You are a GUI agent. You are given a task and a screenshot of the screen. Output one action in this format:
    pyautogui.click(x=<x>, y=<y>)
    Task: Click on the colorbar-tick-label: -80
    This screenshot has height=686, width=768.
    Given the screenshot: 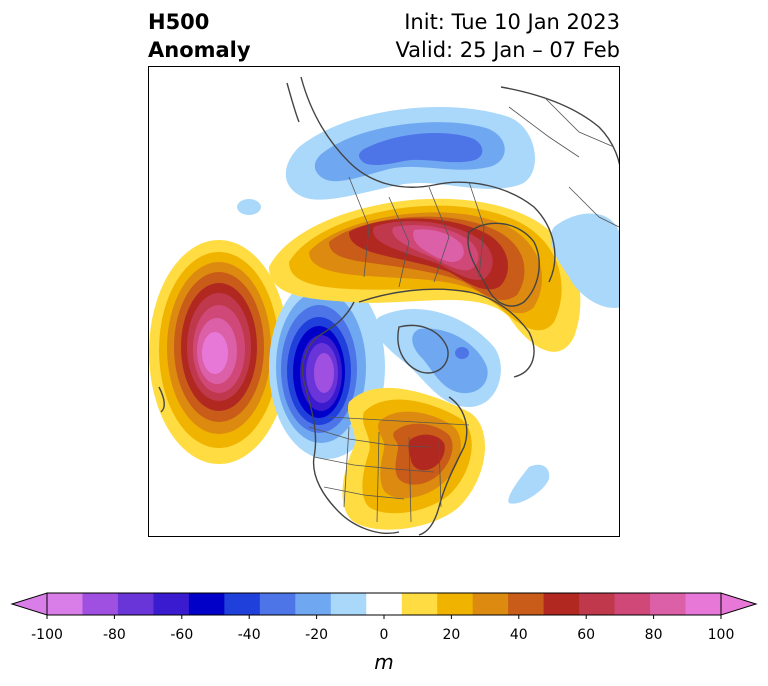 What is the action you would take?
    pyautogui.click(x=114, y=635)
    